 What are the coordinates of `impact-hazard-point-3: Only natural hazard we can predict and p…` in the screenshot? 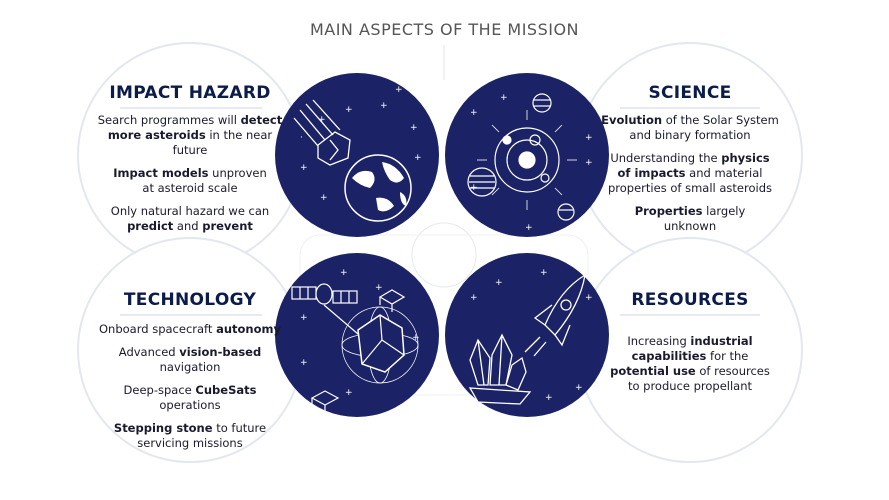 It's located at (190, 218).